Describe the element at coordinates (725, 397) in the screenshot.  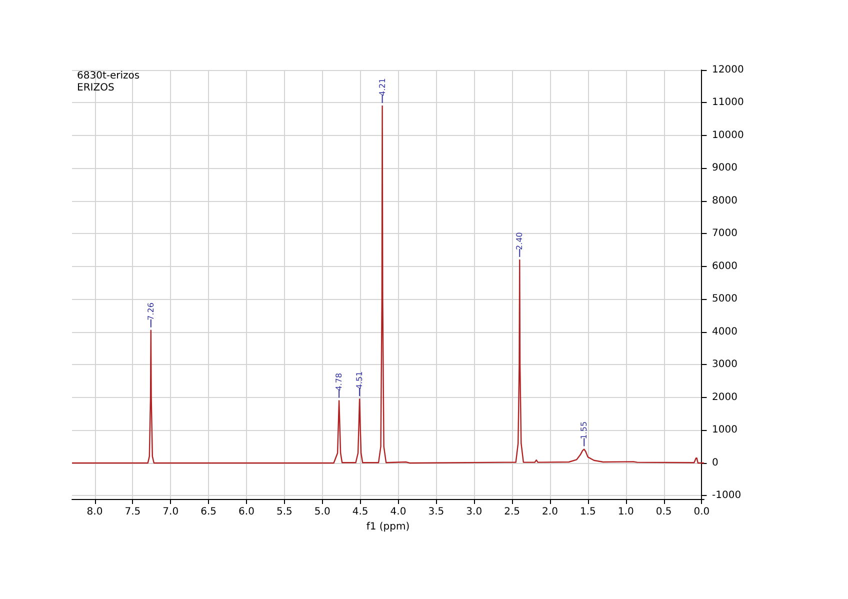
I see `y-tick-label: 2000` at that location.